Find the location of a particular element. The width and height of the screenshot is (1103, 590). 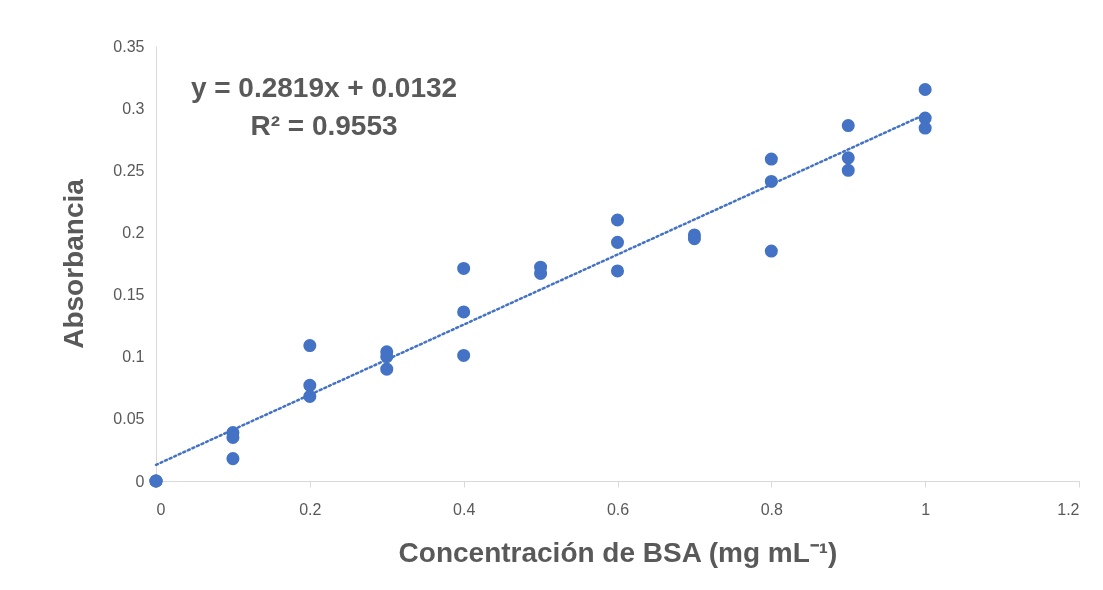

annotation: R² = 0.9553 is located at coordinates (324, 125).